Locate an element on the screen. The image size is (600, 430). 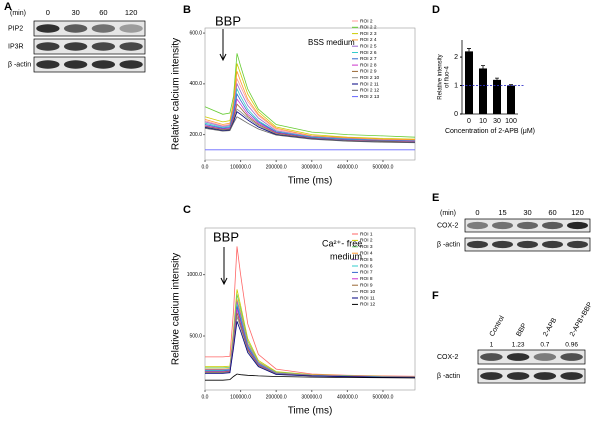
legend-label: ROI 2 12 is located at coordinates (370, 91).